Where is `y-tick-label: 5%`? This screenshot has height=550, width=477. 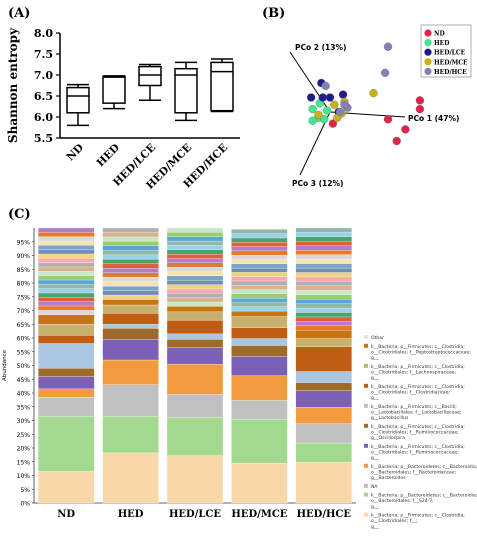
y-tick-label: 5% is located at coordinates (25, 490).